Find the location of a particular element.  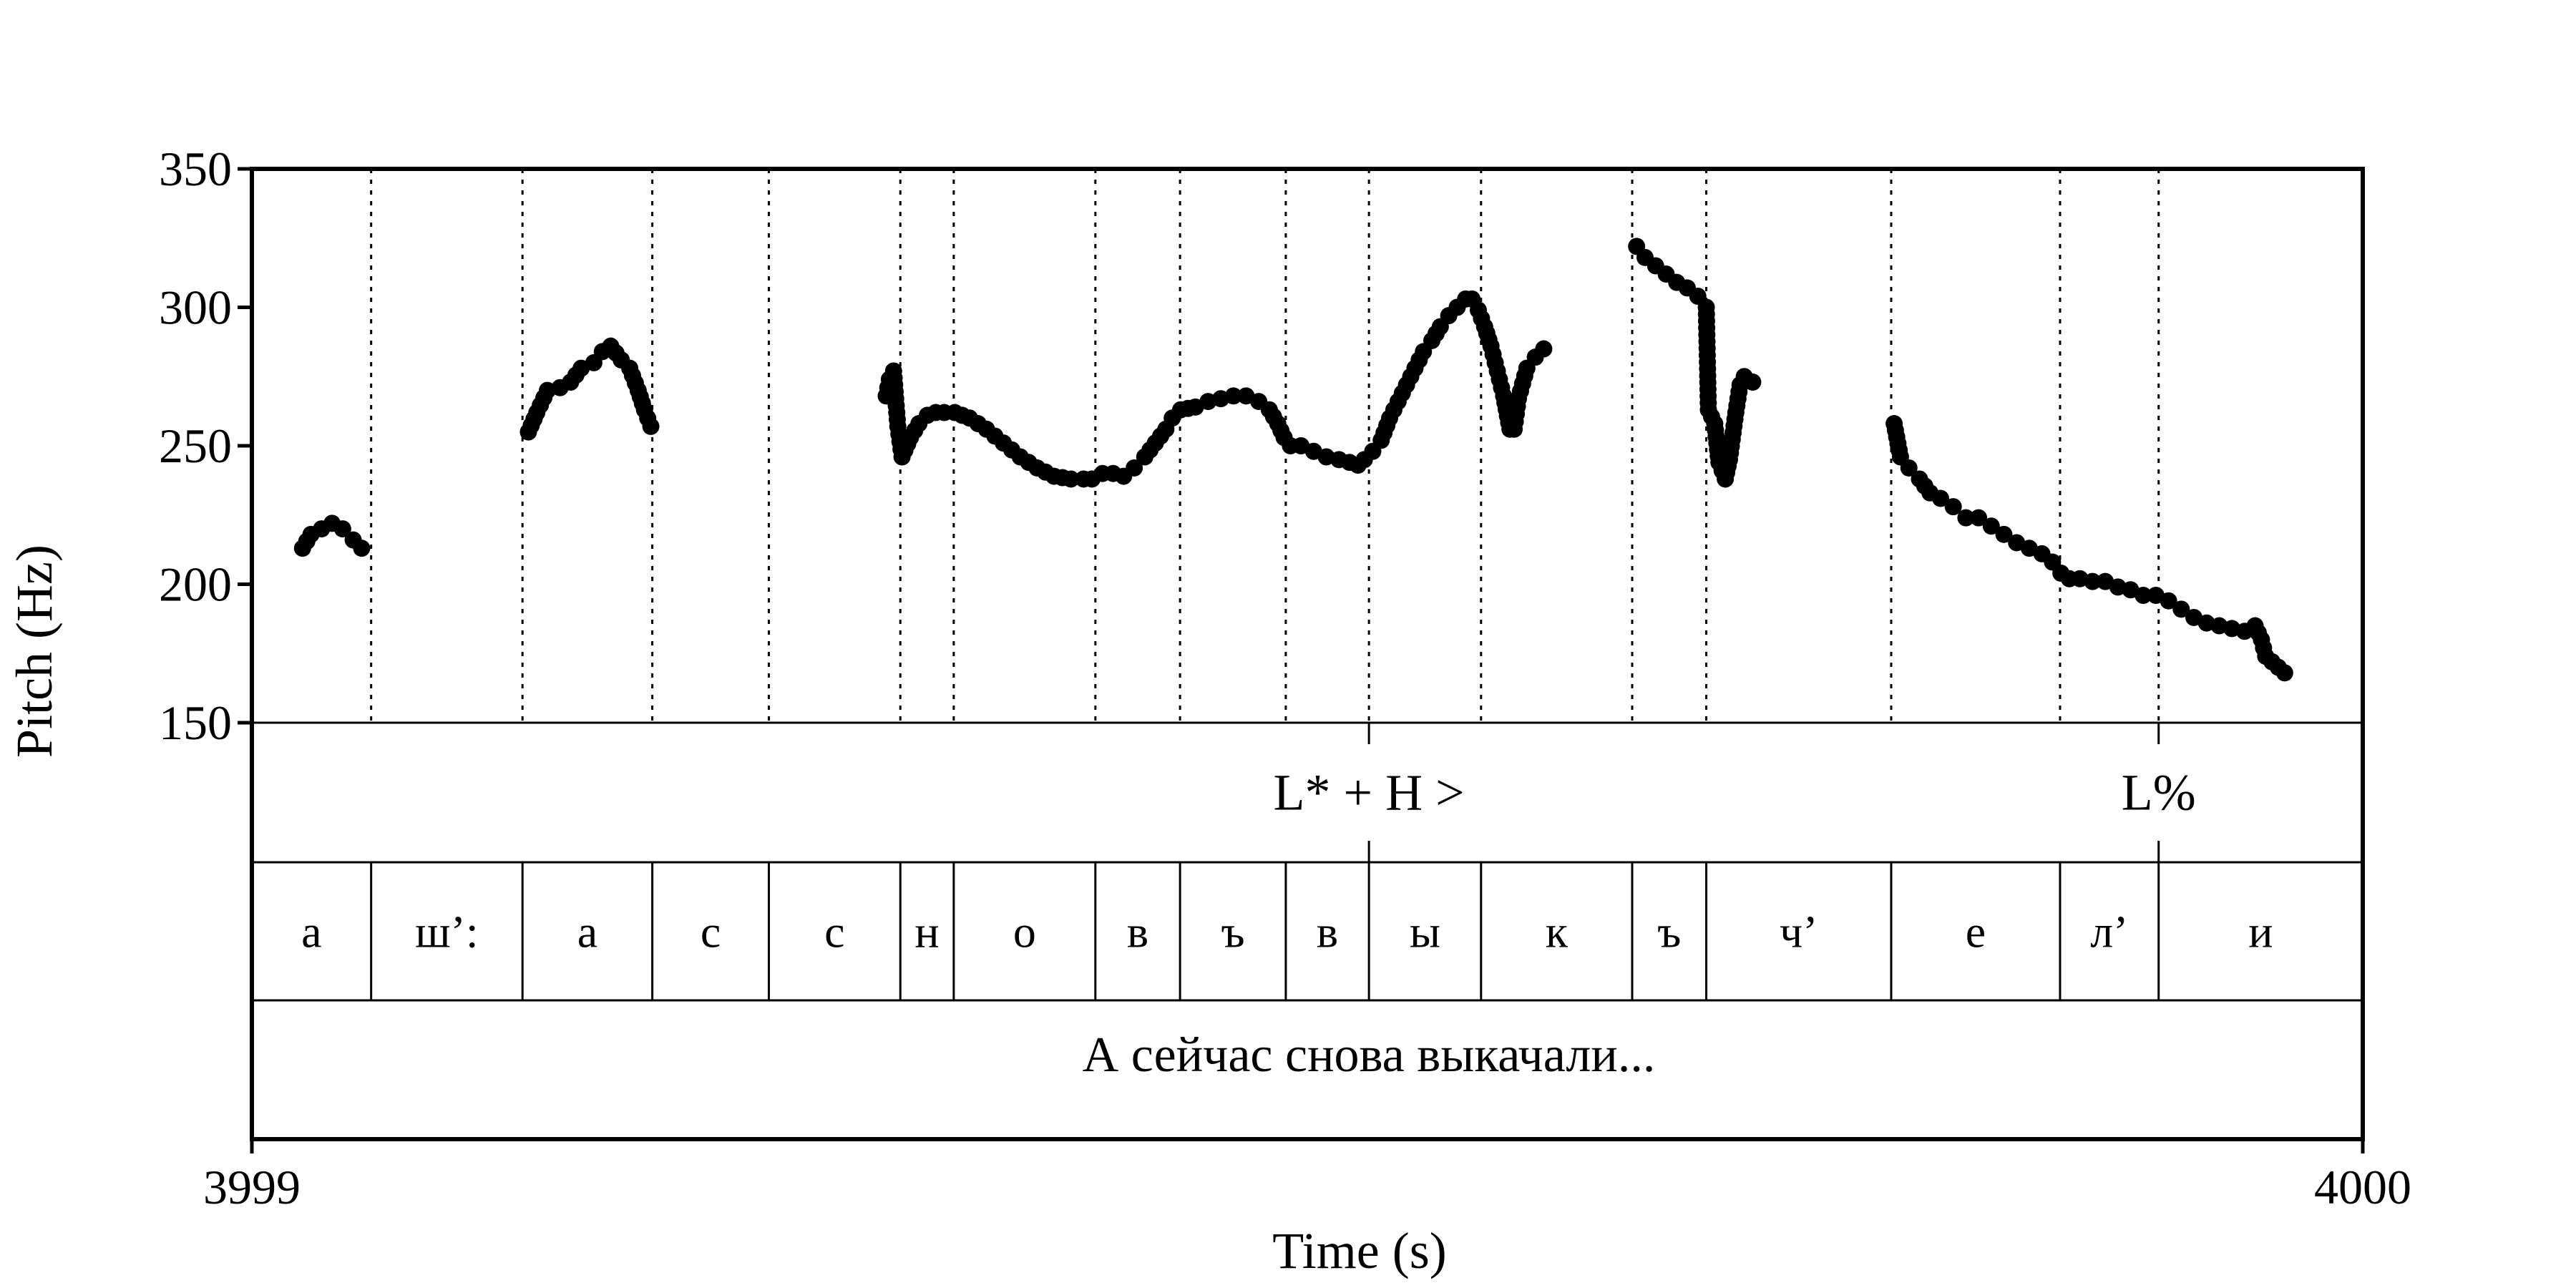

segment-label: н is located at coordinates (926, 932).